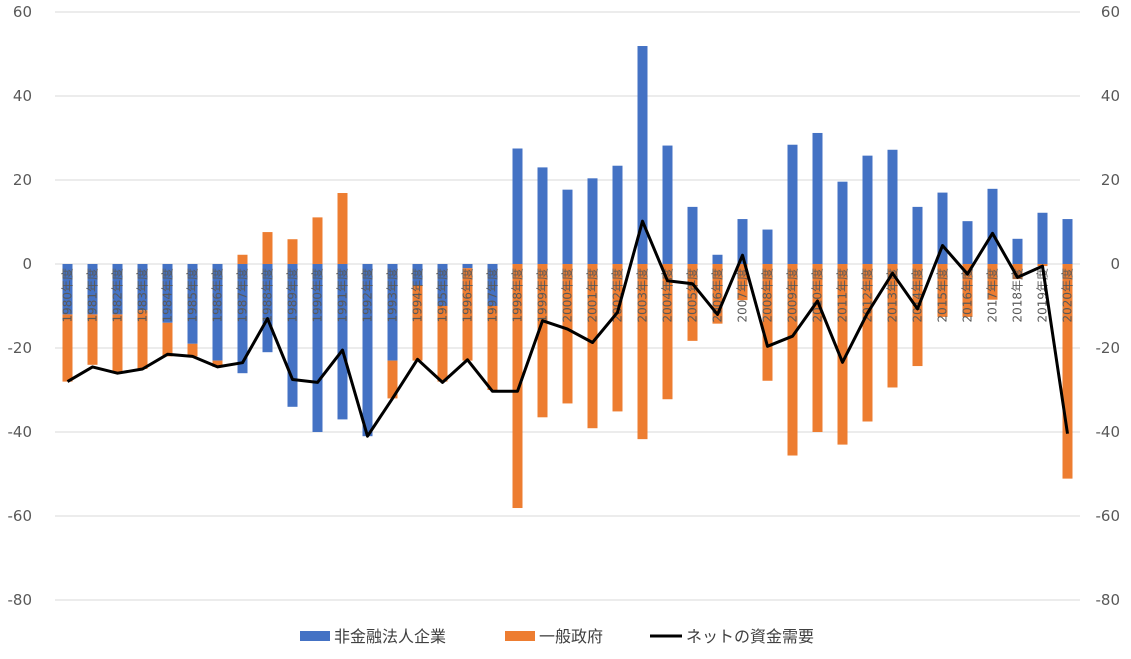  What do you see at coordinates (20, 516) in the screenshot?
I see `y-tick-label-left: -60` at bounding box center [20, 516].